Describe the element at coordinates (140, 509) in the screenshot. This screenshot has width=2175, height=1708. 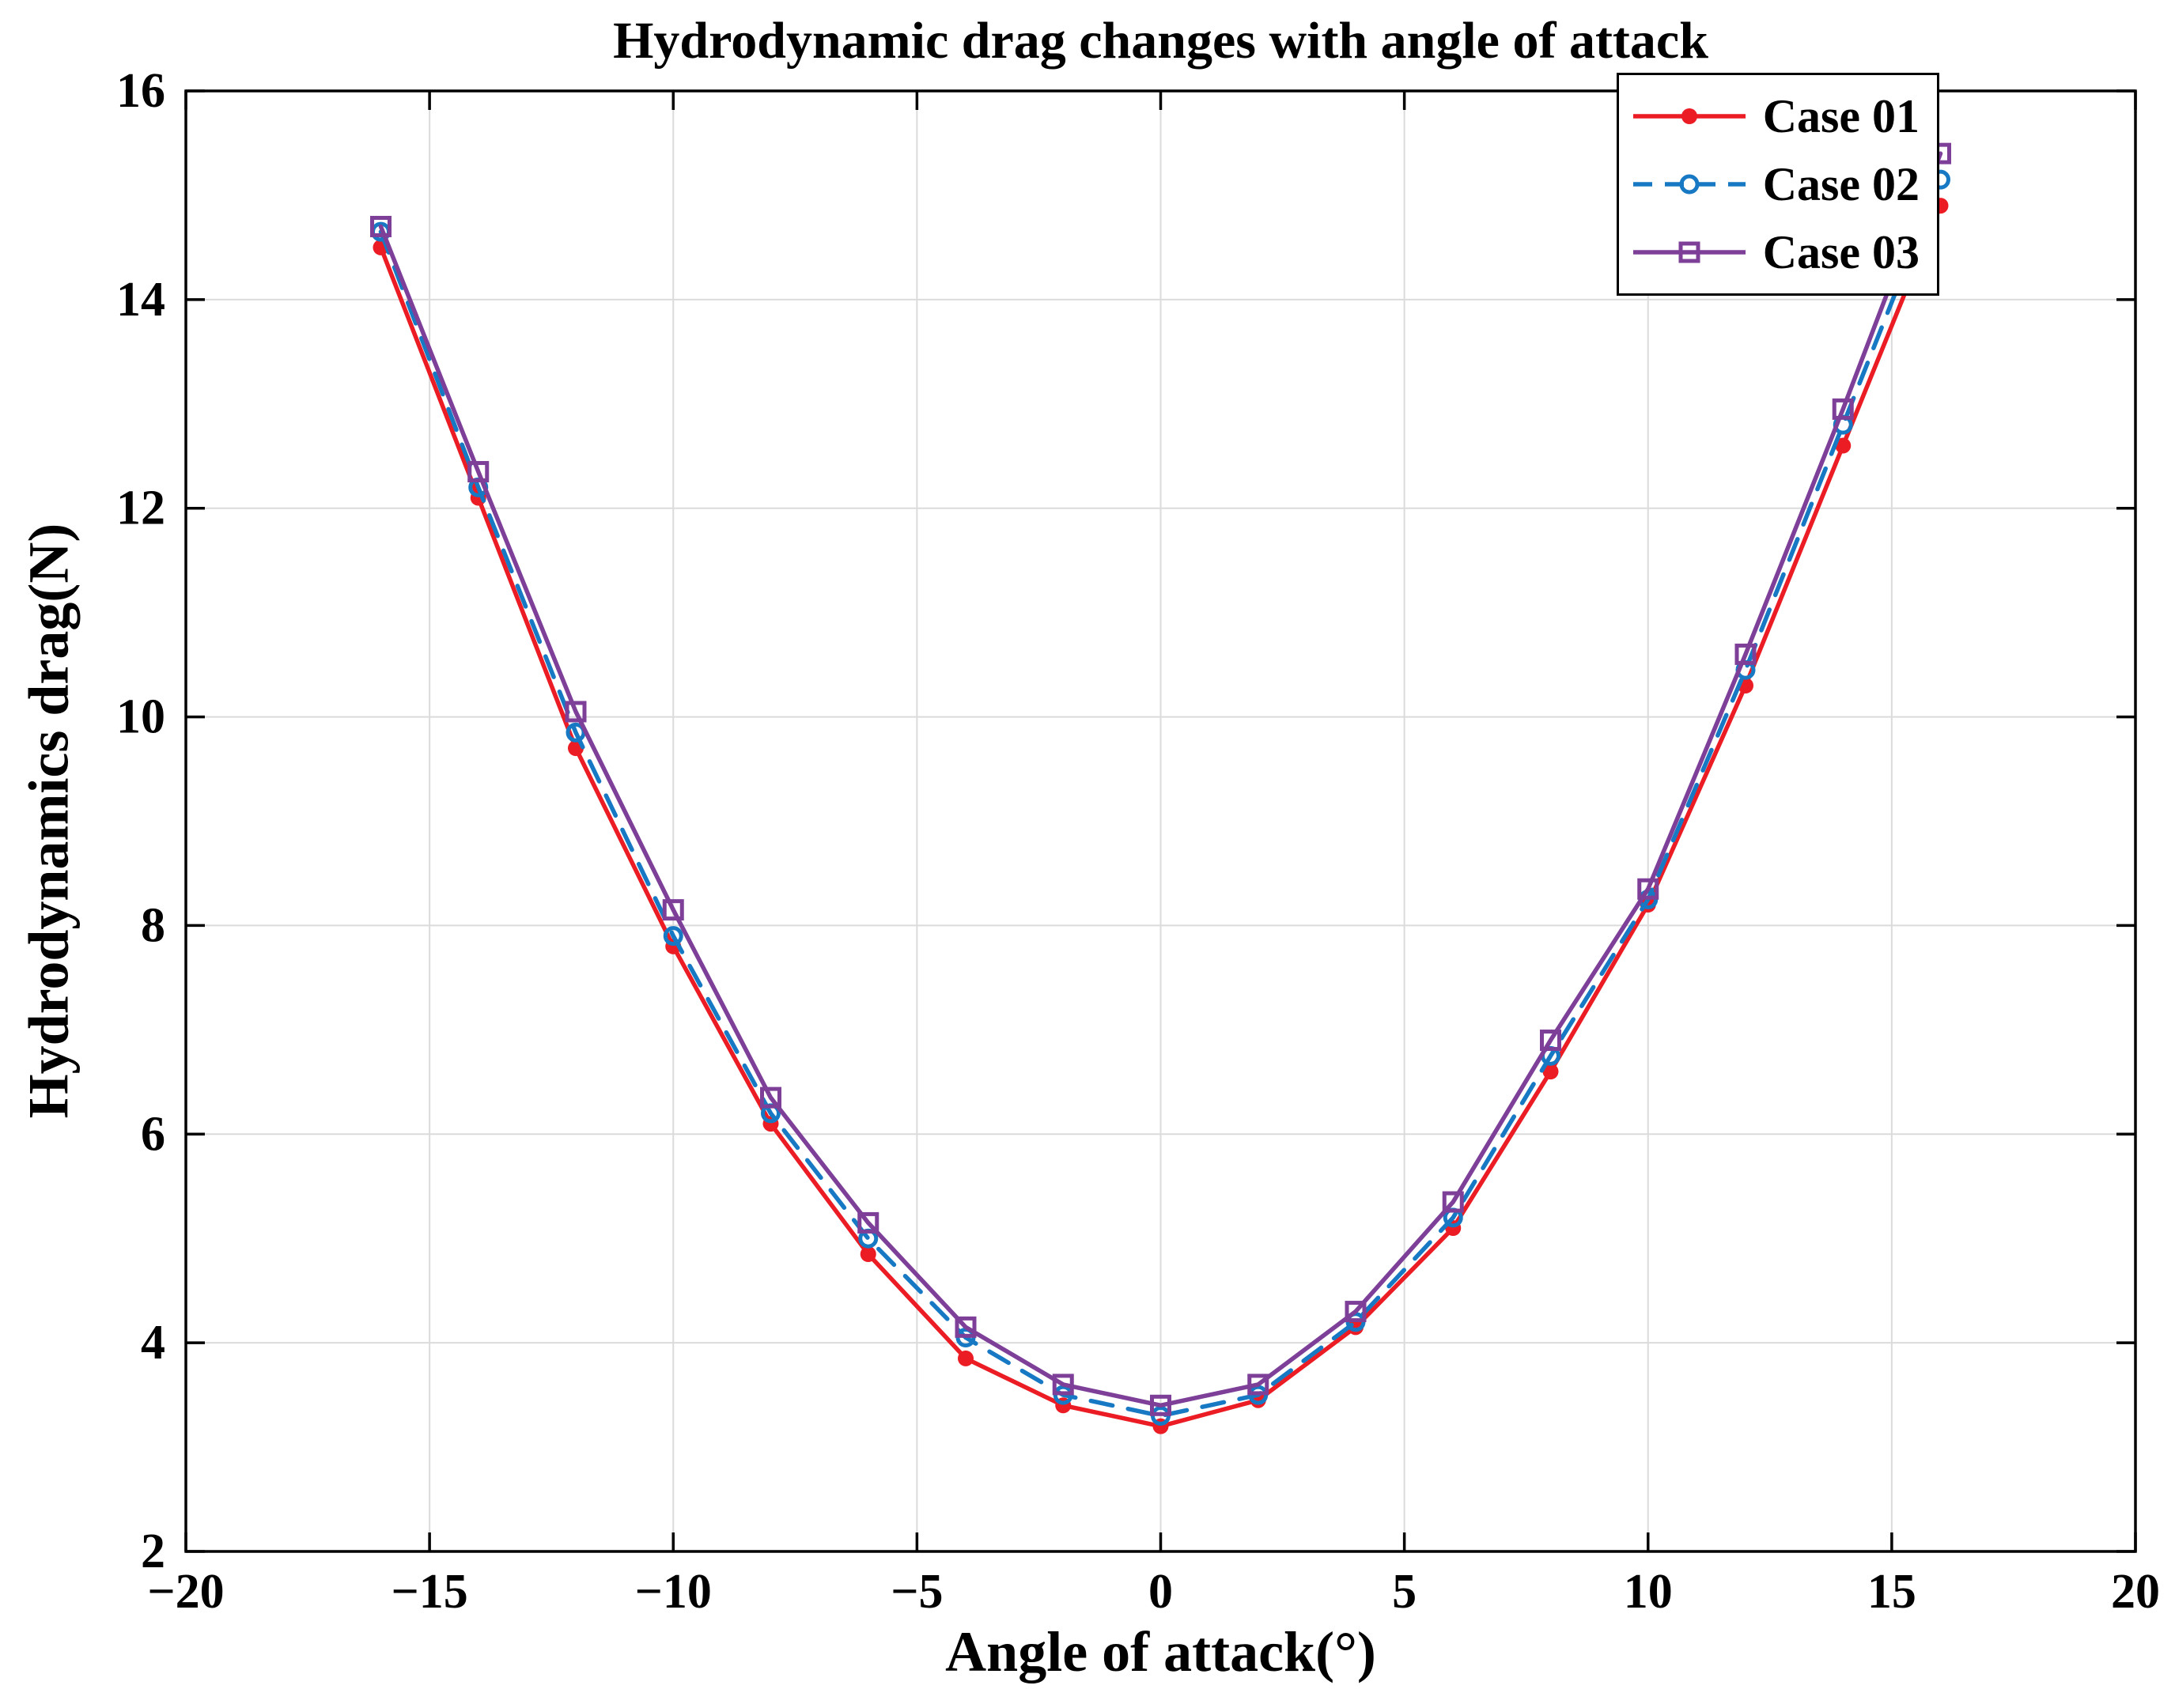
I see `y-tick-label: 12` at that location.